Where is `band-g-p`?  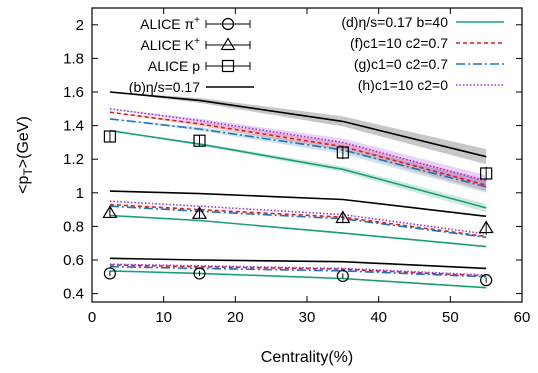
band-g-p is located at coordinates (298, 155).